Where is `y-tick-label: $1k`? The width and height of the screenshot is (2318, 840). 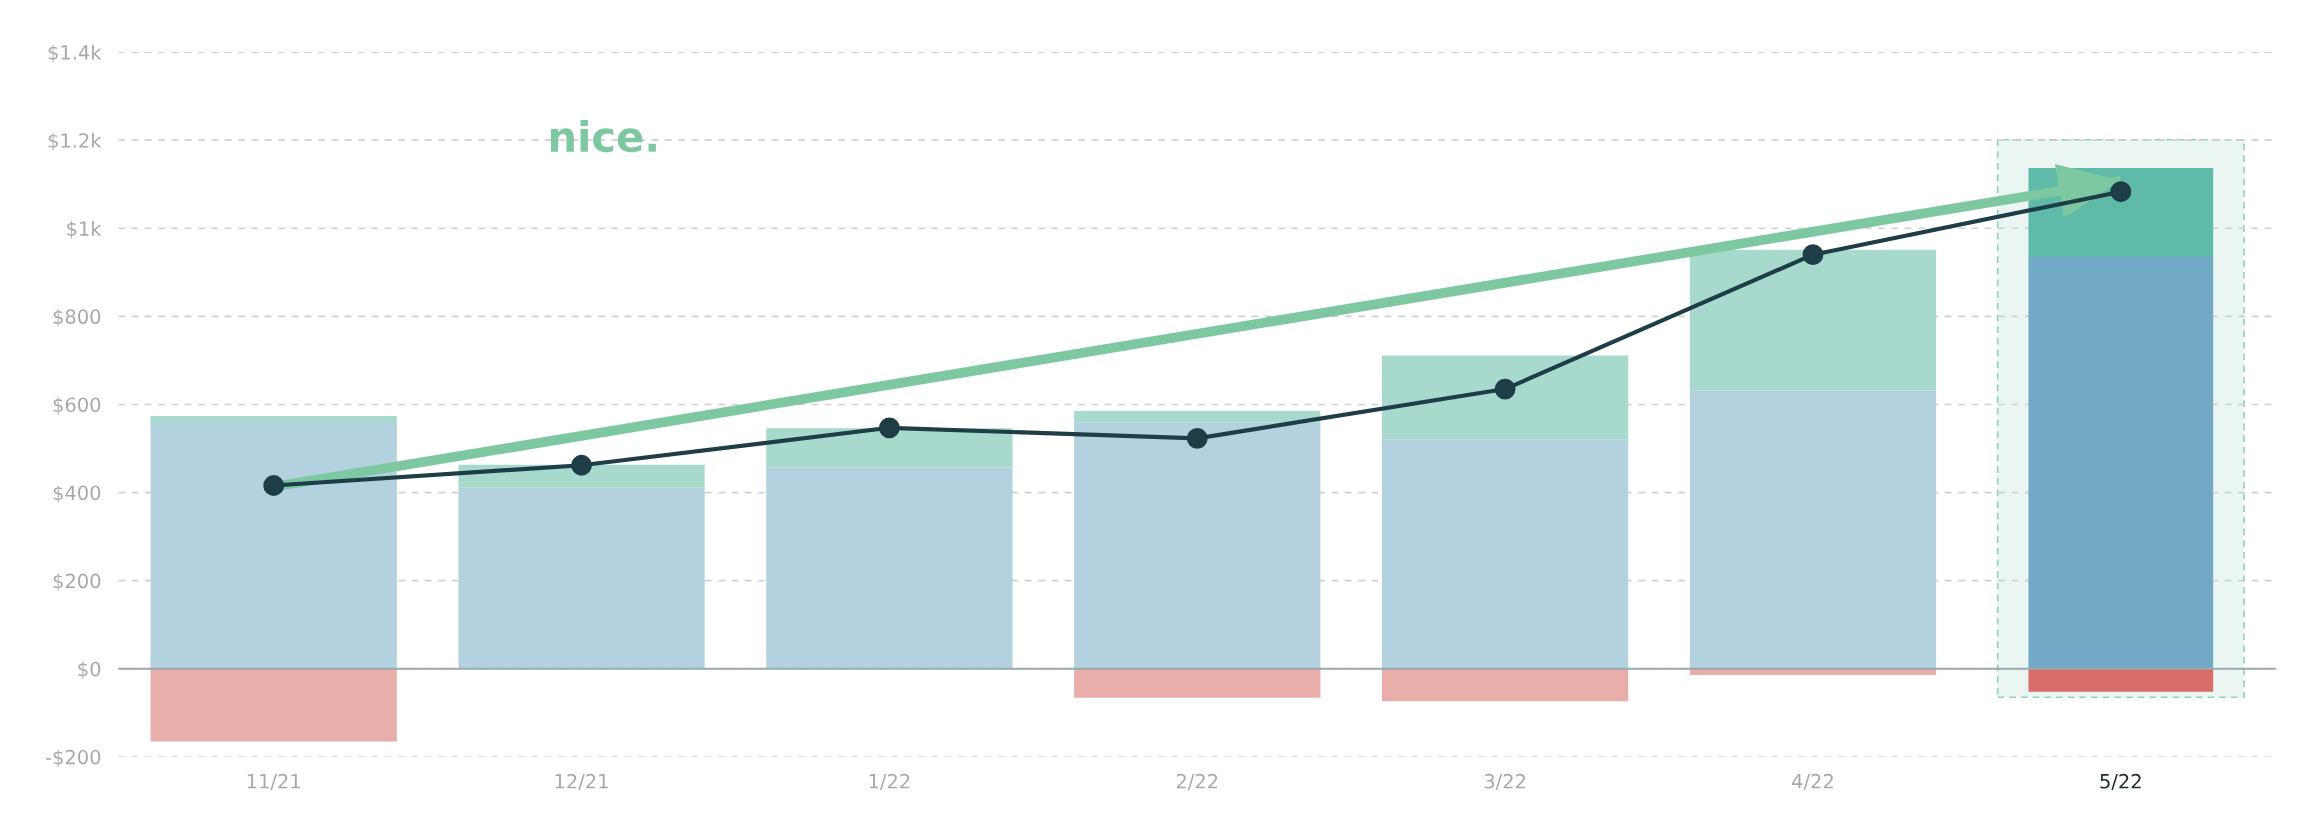 y-tick-label: $1k is located at coordinates (84, 229).